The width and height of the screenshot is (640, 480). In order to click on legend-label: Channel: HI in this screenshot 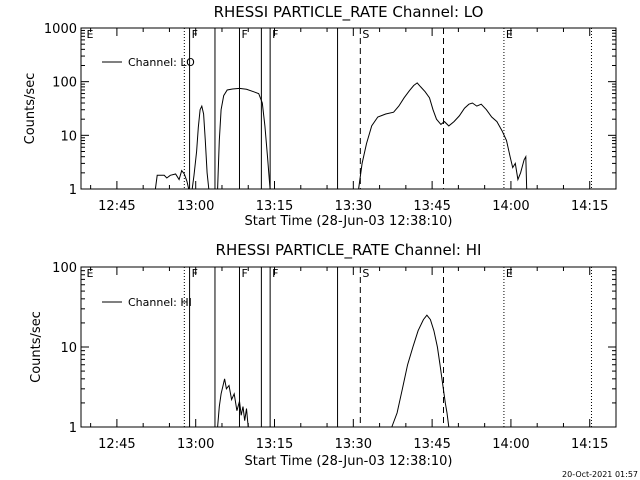, I will do `click(160, 302)`.